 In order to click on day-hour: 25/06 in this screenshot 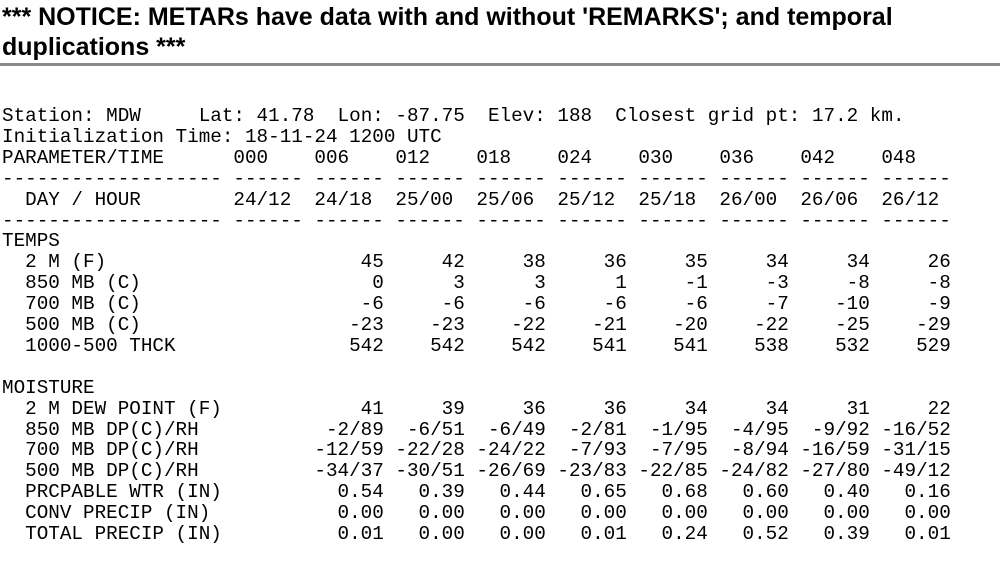, I will do `click(505, 199)`.